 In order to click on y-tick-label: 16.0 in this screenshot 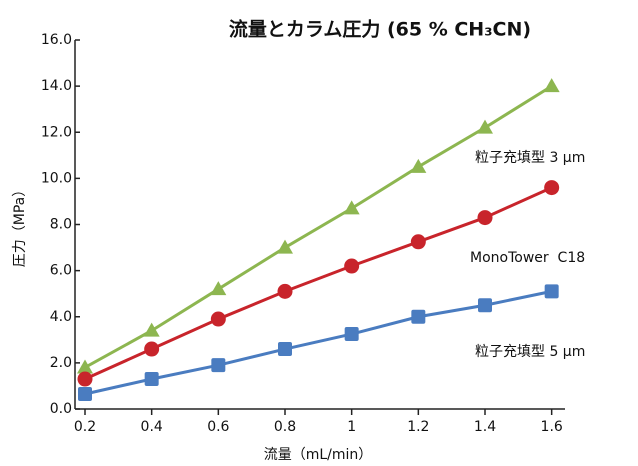, I will do `click(56, 40)`.